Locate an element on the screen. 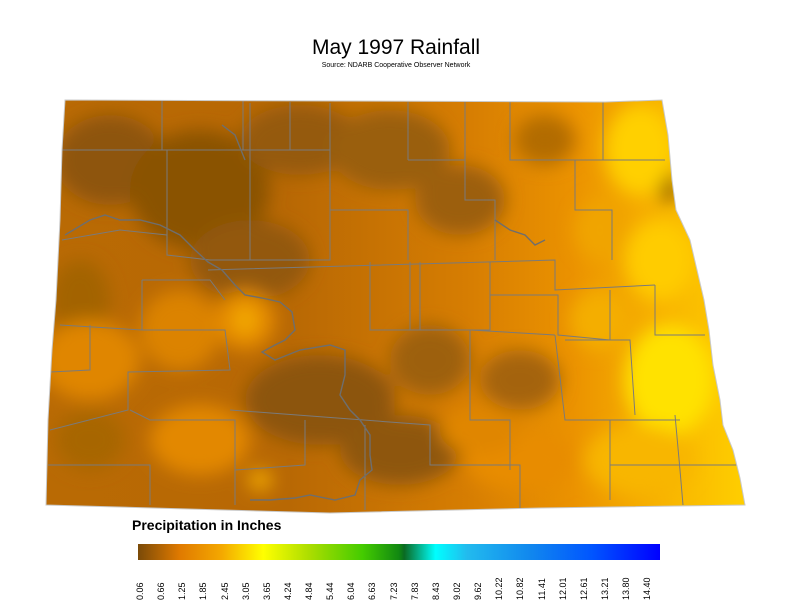 The height and width of the screenshot is (612, 792). legend-tick-label: 0.06 is located at coordinates (140, 591).